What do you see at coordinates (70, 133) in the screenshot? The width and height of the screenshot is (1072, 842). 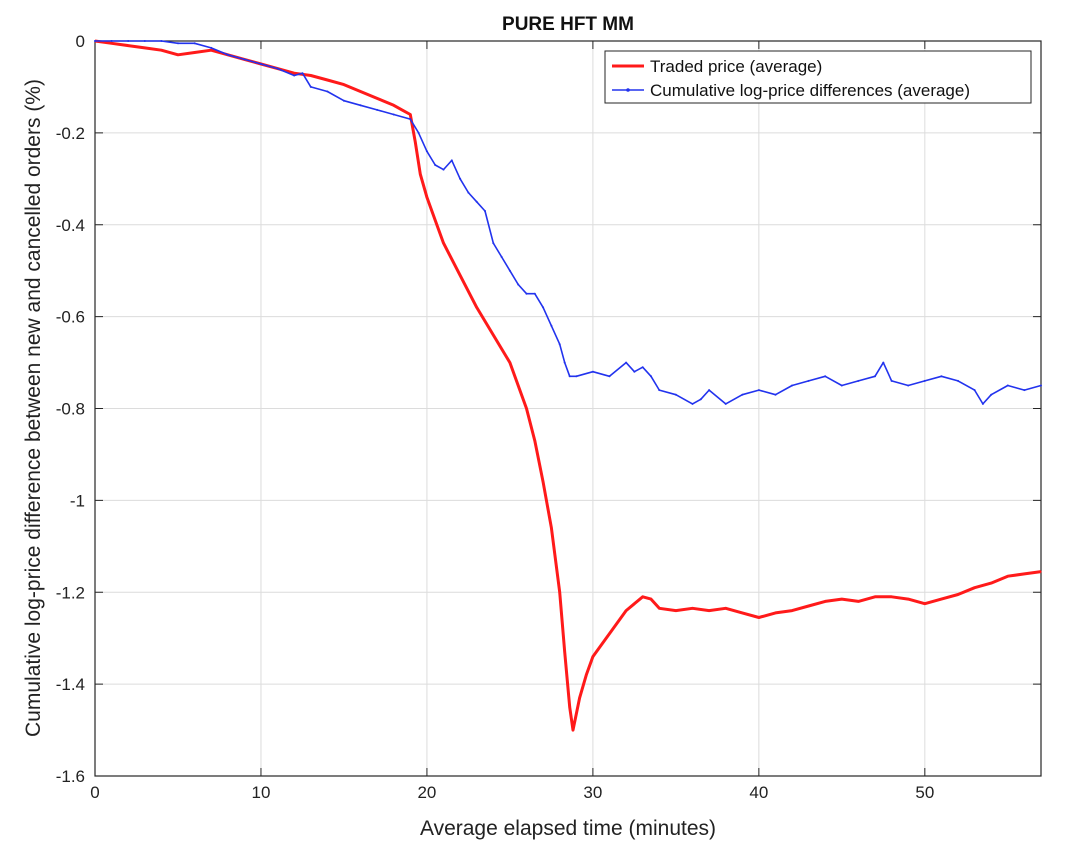 I see `y-tick-label: -0.2` at bounding box center [70, 133].